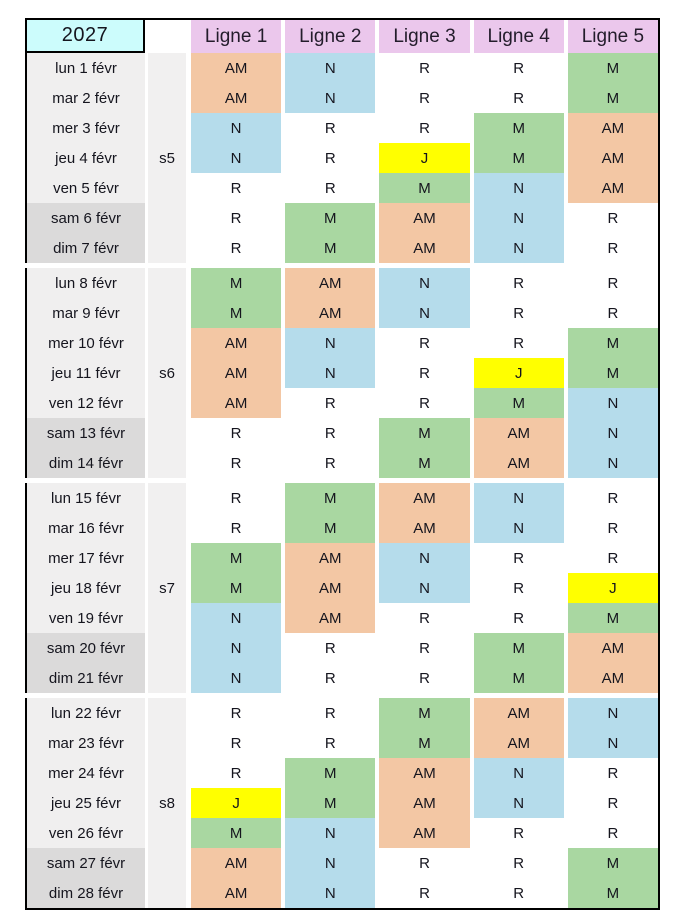 The image size is (683, 922). What do you see at coordinates (167, 373) in the screenshot?
I see `week-label: s6` at bounding box center [167, 373].